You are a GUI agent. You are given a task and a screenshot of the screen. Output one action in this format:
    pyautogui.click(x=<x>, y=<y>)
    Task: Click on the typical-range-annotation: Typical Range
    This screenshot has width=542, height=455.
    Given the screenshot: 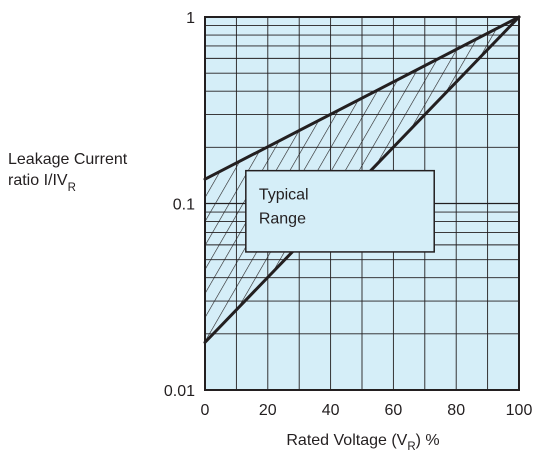 What is the action you would take?
    pyautogui.click(x=340, y=211)
    